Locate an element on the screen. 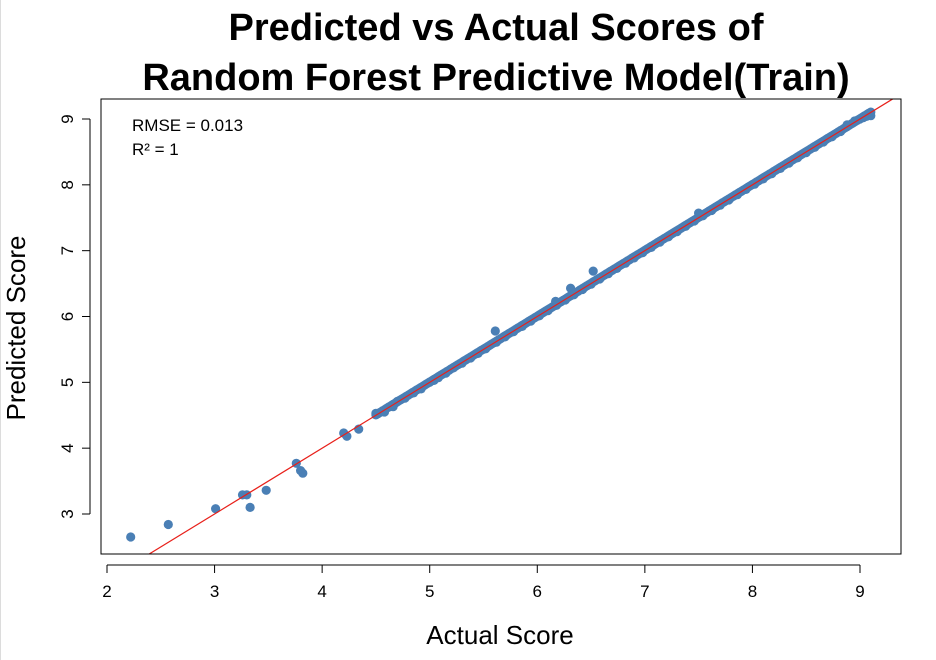 This screenshot has height=660, width=936. y-tick-label: 6 is located at coordinates (67, 316).